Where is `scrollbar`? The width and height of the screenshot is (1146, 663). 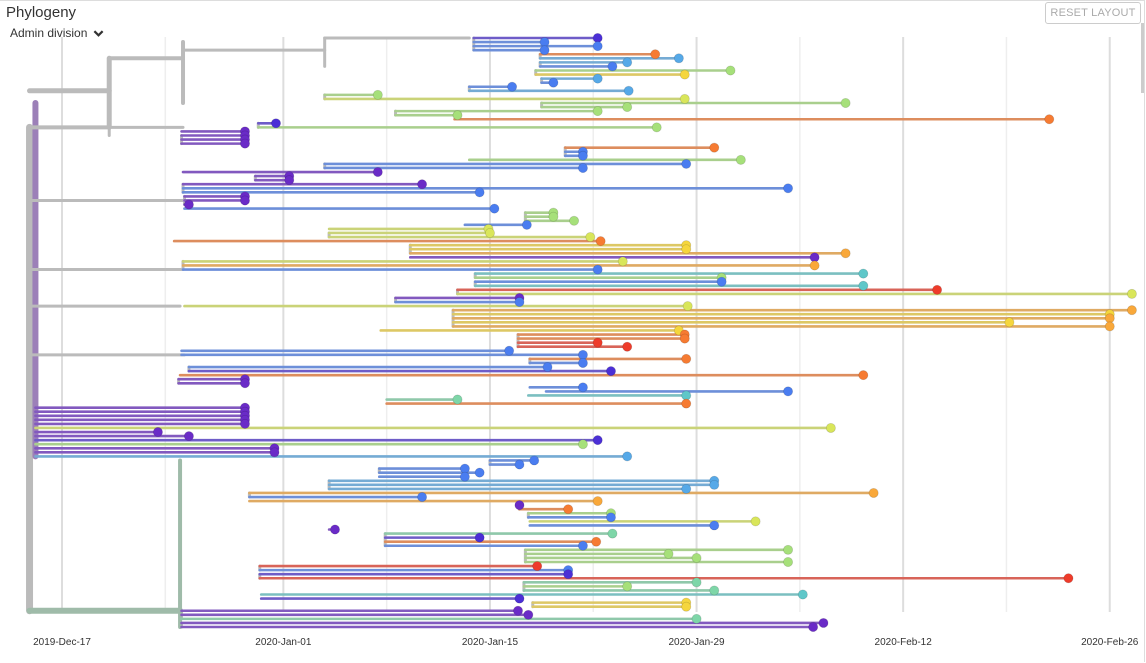 scrollbar is located at coordinates (1142, 58).